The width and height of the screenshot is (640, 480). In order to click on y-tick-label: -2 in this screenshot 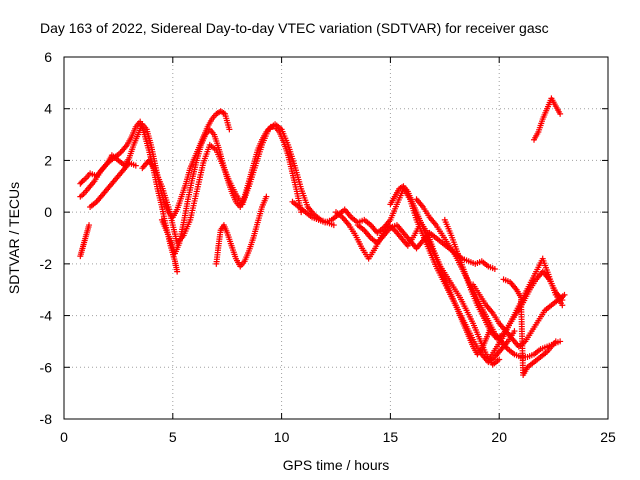, I will do `click(46, 264)`.